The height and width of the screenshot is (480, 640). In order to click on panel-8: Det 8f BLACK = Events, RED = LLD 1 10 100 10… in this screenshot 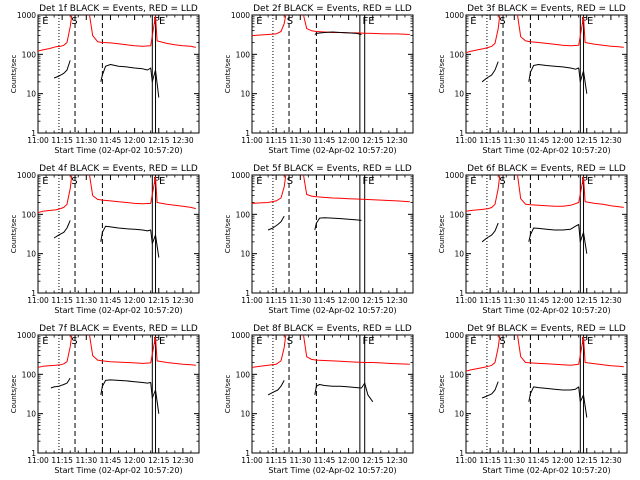, I will do `click(319, 399)`.